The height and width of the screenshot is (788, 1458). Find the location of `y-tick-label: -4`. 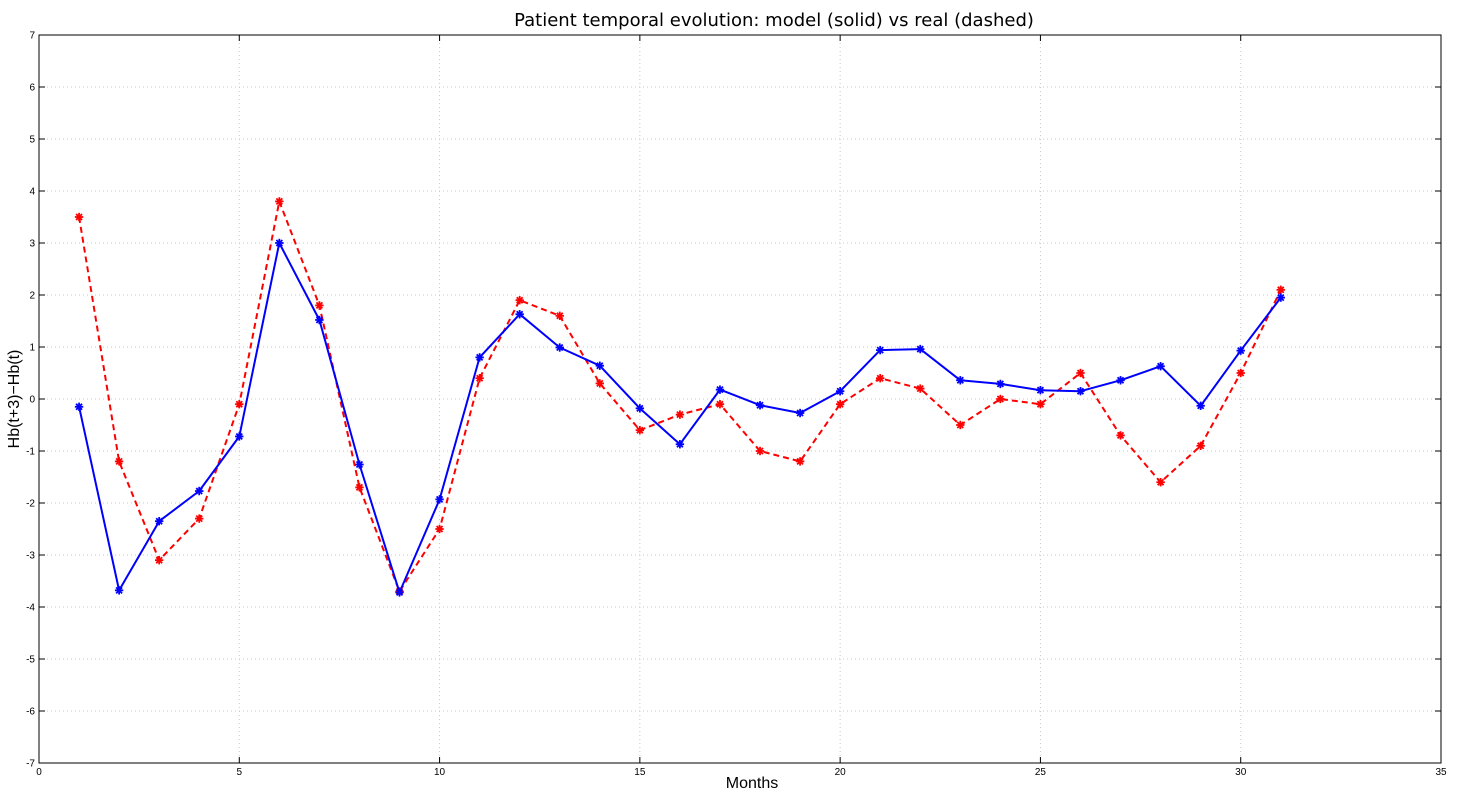

y-tick-label: -4 is located at coordinates (30, 608).